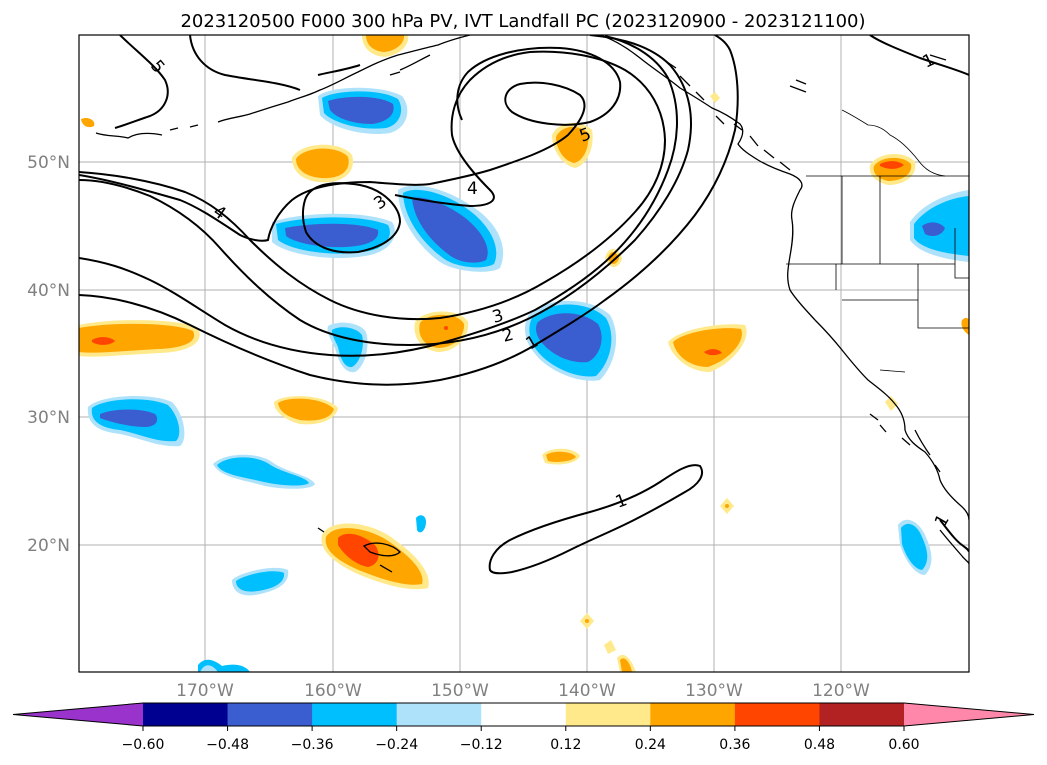 The width and height of the screenshot is (1047, 765). What do you see at coordinates (714, 691) in the screenshot?
I see `lon-tick-label: 130°W` at bounding box center [714, 691].